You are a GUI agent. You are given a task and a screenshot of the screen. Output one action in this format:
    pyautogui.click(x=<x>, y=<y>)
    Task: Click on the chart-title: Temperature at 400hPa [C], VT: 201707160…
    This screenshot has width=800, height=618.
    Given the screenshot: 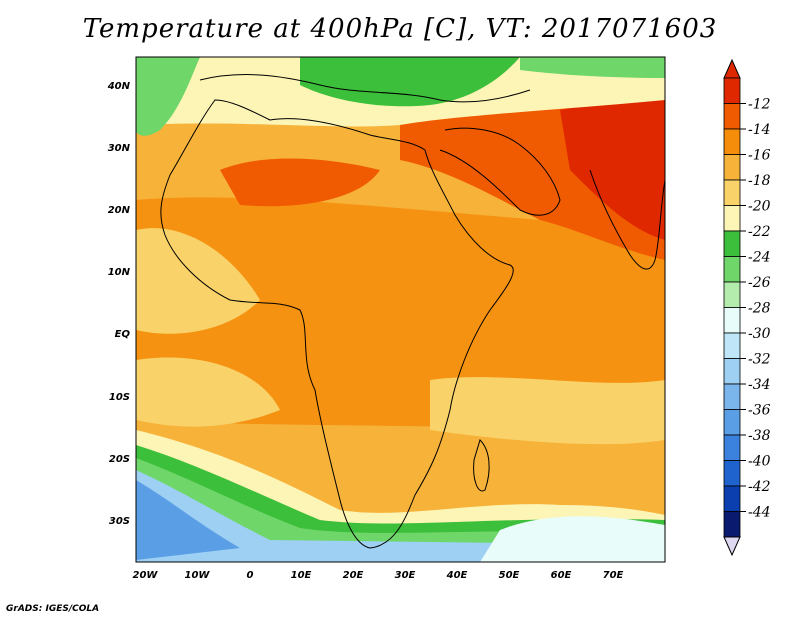 What is the action you would take?
    pyautogui.click(x=400, y=29)
    